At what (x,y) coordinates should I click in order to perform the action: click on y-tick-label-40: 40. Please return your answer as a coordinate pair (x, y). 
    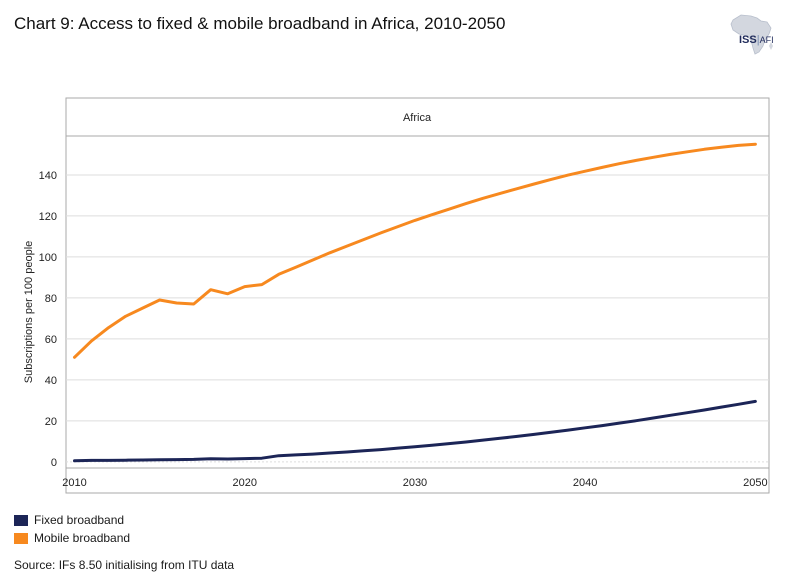
    Looking at the image, I should click on (51, 381).